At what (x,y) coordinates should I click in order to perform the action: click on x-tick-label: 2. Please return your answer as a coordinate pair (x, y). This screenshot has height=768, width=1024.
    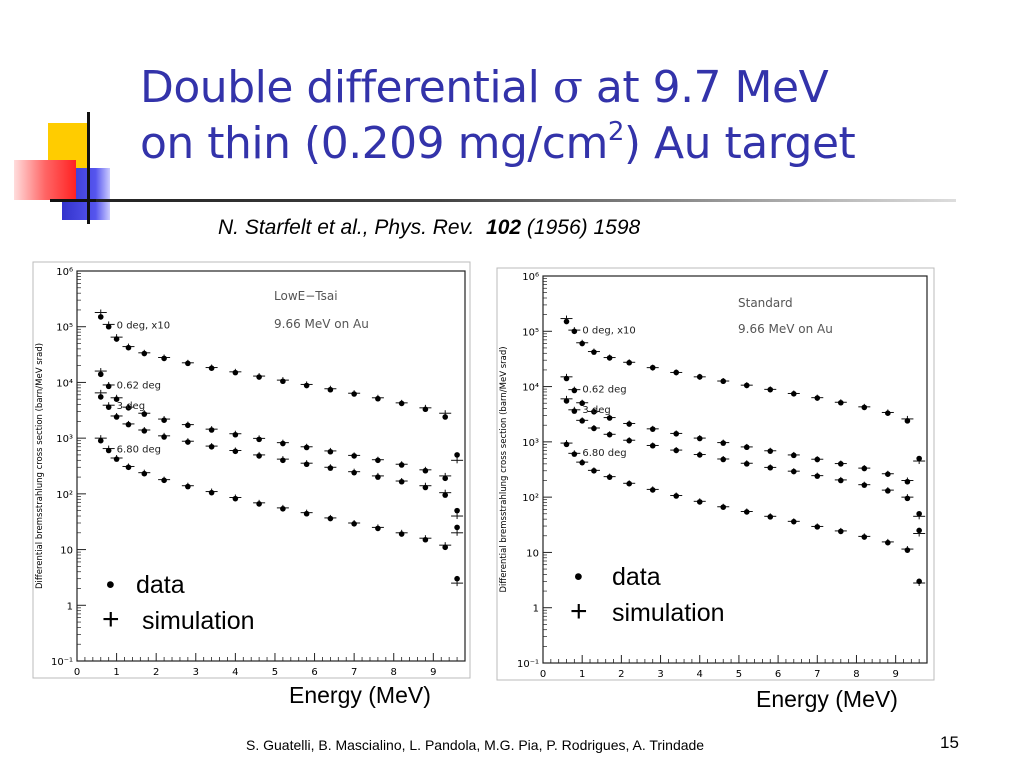
    Looking at the image, I should click on (156, 672).